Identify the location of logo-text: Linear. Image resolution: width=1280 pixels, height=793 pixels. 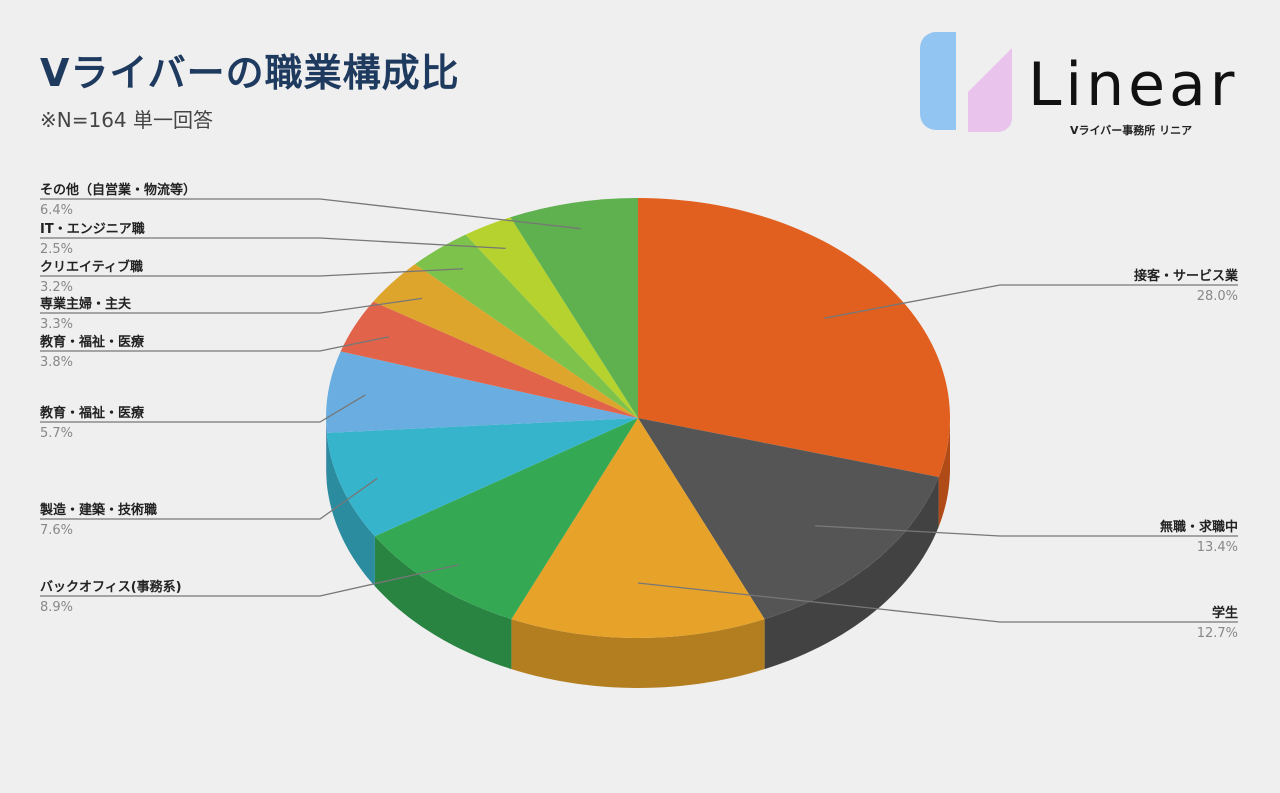
(1133, 85).